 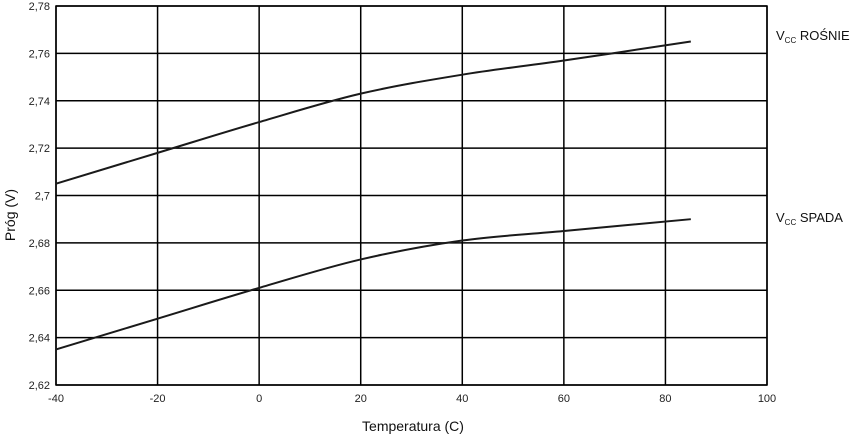 I want to click on x-tick-label: 60, so click(x=564, y=399).